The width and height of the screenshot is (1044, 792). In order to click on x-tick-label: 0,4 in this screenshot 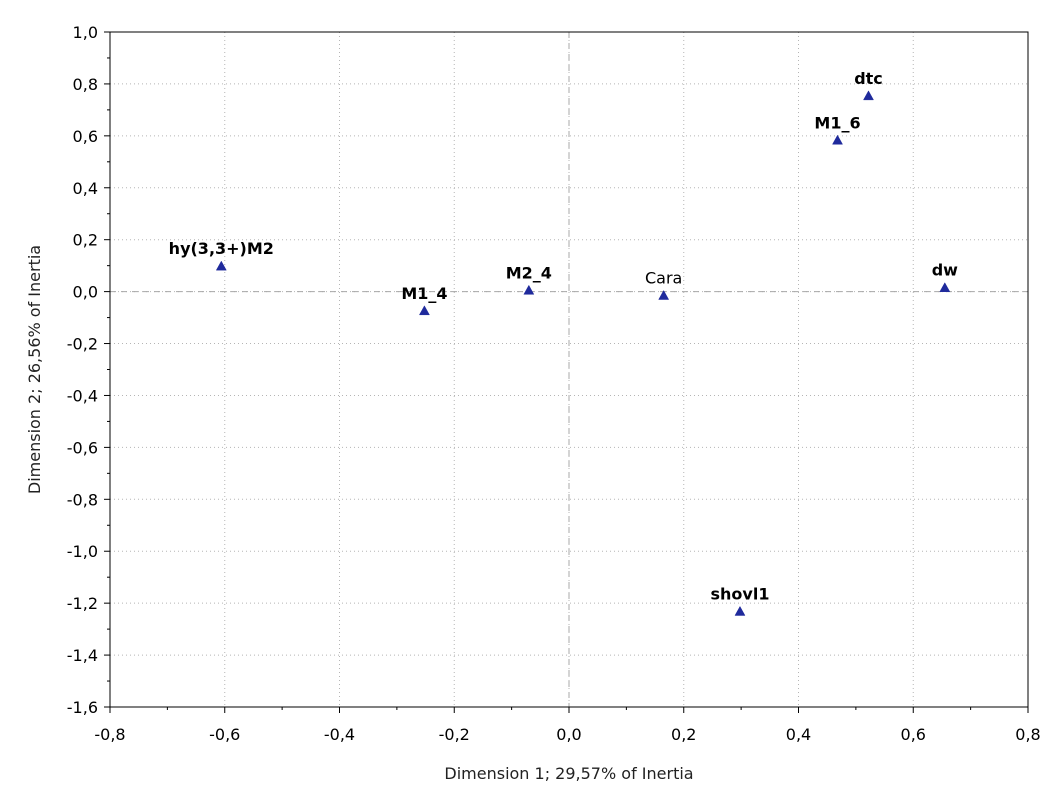, I will do `click(798, 734)`.